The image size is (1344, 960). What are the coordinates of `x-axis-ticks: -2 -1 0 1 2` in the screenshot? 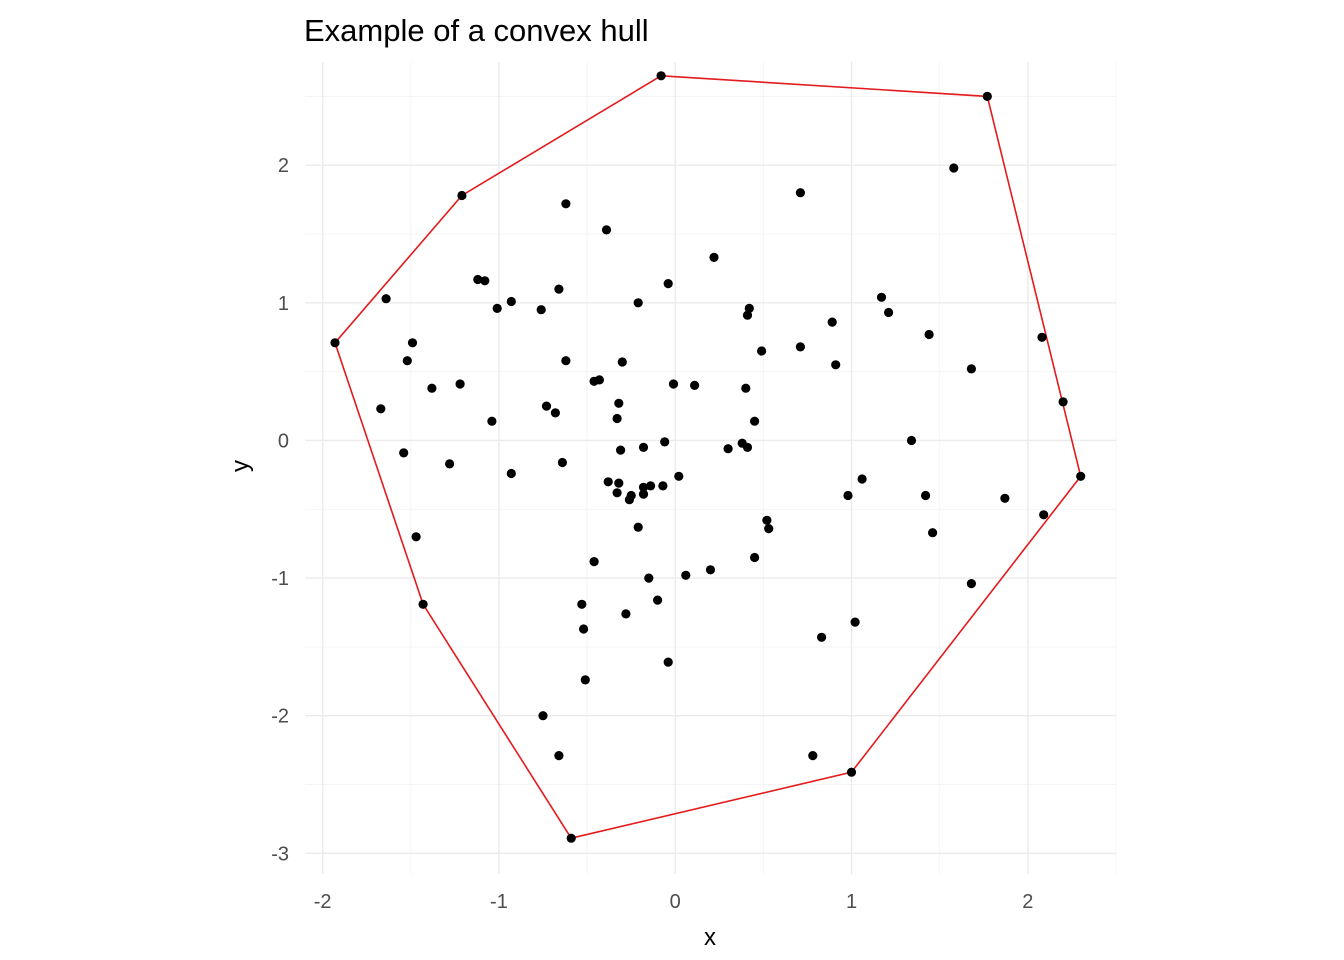 It's located at (674, 902).